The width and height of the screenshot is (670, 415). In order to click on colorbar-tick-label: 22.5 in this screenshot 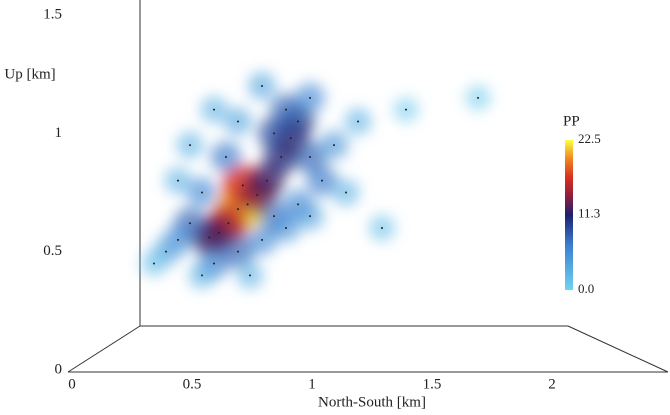, I will do `click(589, 138)`.